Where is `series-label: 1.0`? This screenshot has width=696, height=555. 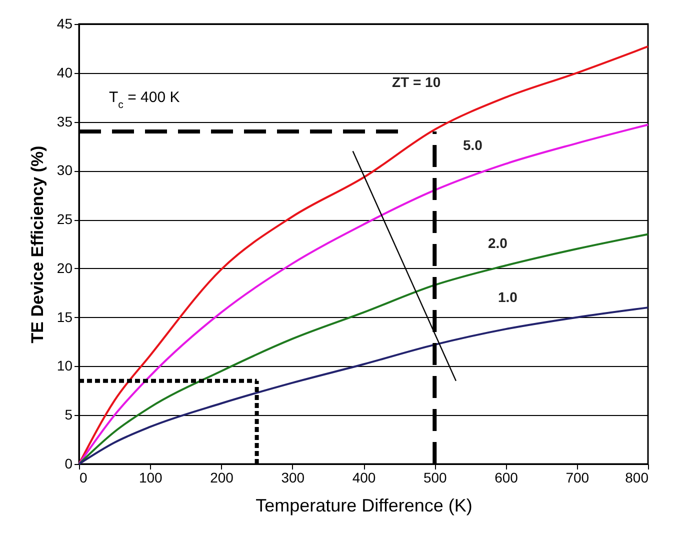
series-label: 1.0 is located at coordinates (508, 297).